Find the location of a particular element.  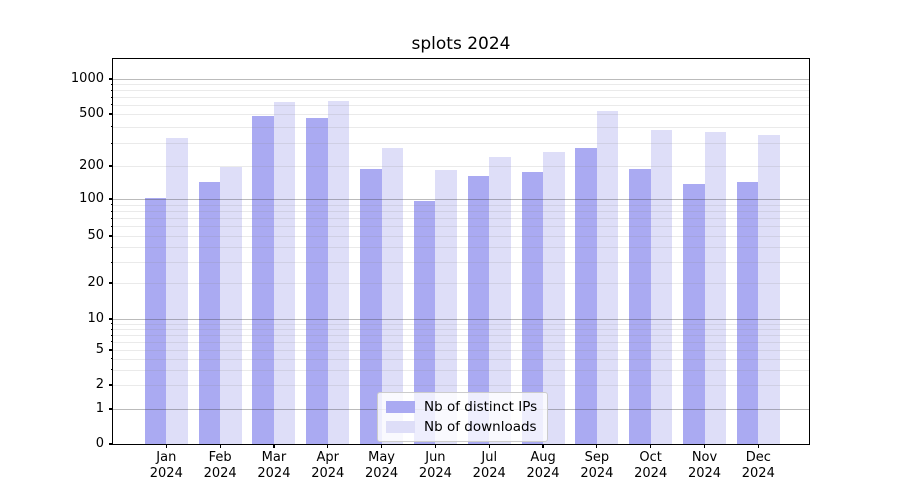

legend: Nb of distinct IPs Nb of downloads is located at coordinates (463, 417).